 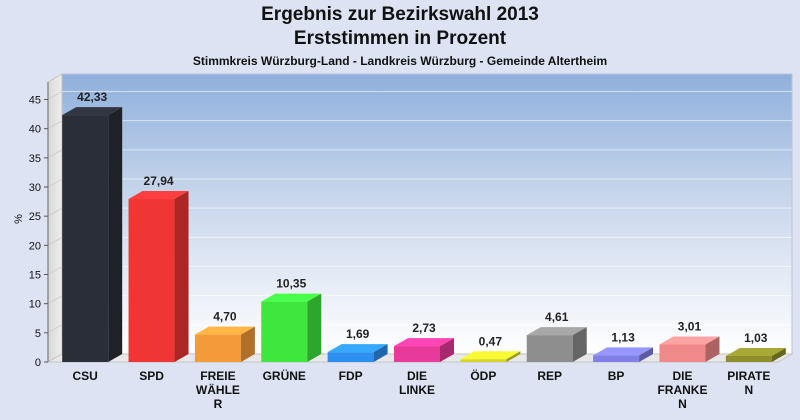 What do you see at coordinates (218, 390) in the screenshot?
I see `category-label: FREIE WÄHLE R` at bounding box center [218, 390].